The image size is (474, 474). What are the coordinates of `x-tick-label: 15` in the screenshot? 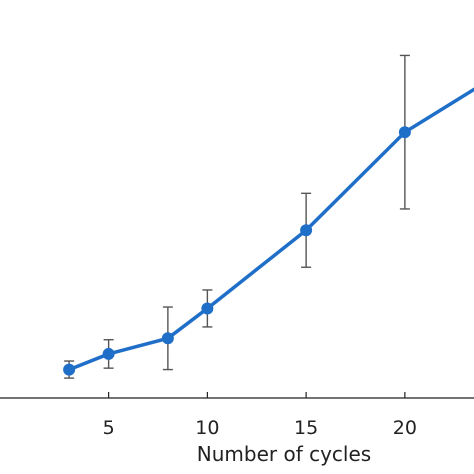 It's located at (306, 428).